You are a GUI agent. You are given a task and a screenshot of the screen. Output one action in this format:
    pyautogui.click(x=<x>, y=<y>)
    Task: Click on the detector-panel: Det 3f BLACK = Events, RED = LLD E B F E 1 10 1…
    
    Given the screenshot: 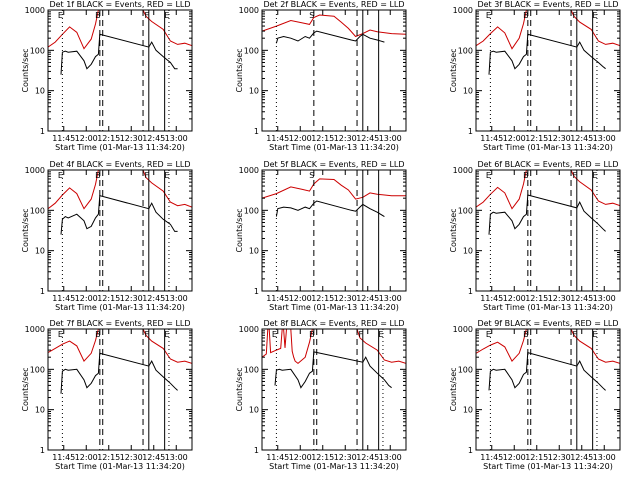 What is the action you would take?
    pyautogui.click(x=535, y=76)
    